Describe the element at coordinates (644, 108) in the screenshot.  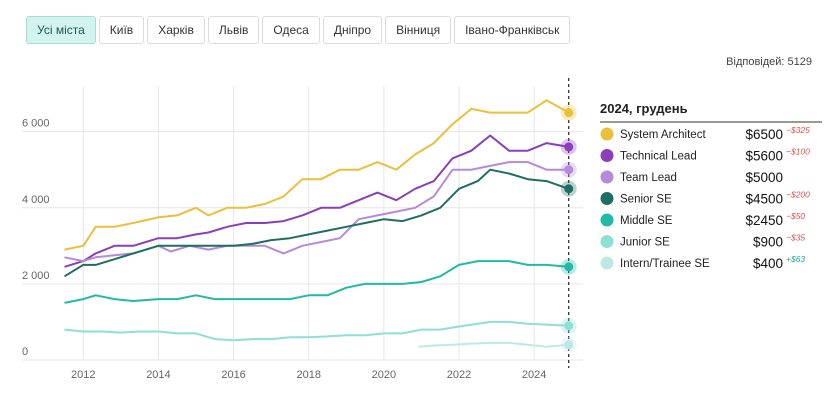
I see `legend-title: 2024, грудень` at that location.